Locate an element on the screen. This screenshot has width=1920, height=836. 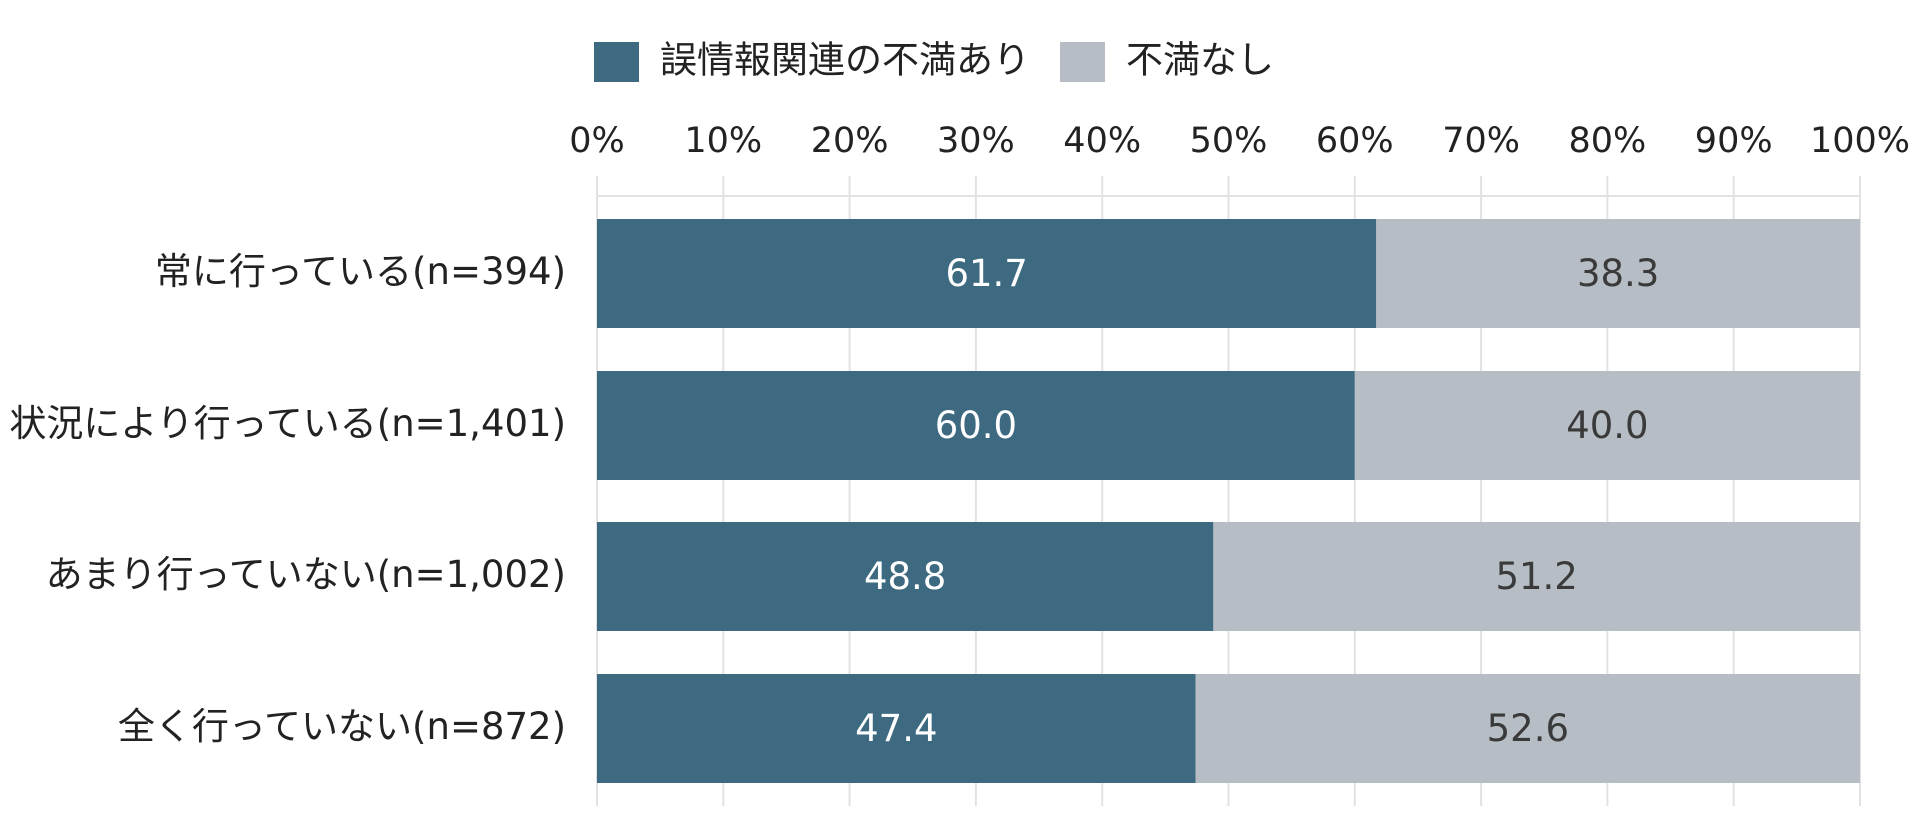
x-tick-label: 100% is located at coordinates (1860, 141).